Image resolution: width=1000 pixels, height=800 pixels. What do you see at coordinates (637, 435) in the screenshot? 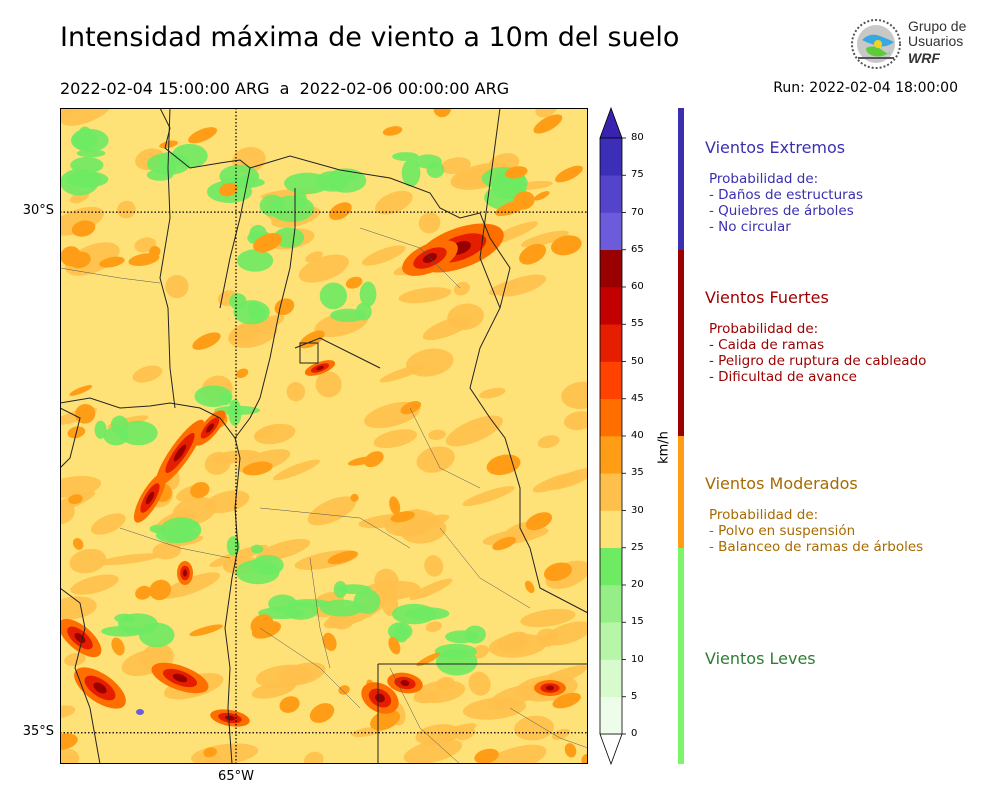
I see `colorbar-tick-label: 40` at bounding box center [637, 435].